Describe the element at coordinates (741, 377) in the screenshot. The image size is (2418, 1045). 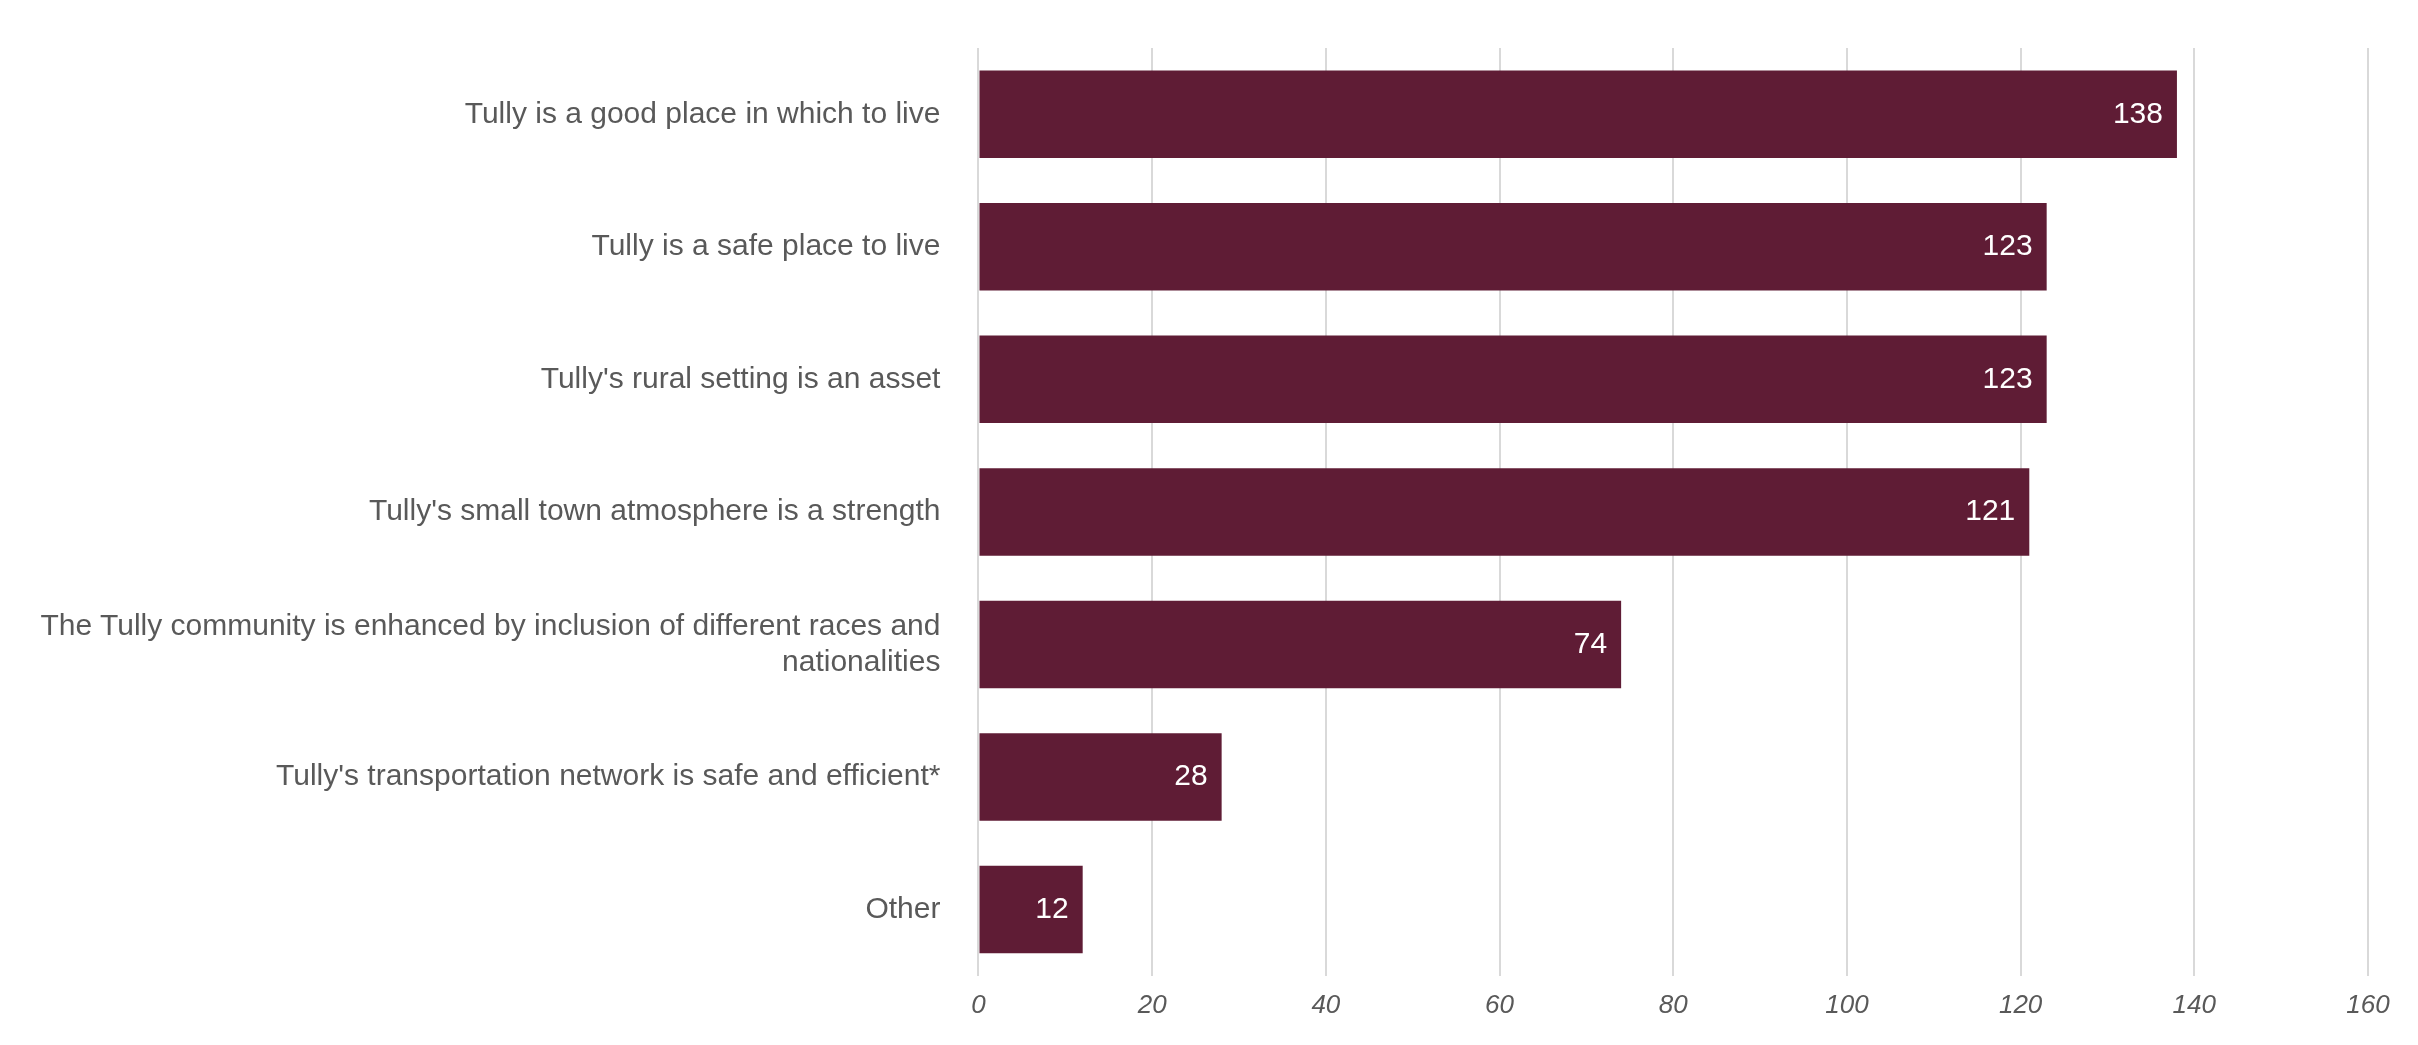
I see `y-tick-label: Tully's rural setting is an asset` at that location.